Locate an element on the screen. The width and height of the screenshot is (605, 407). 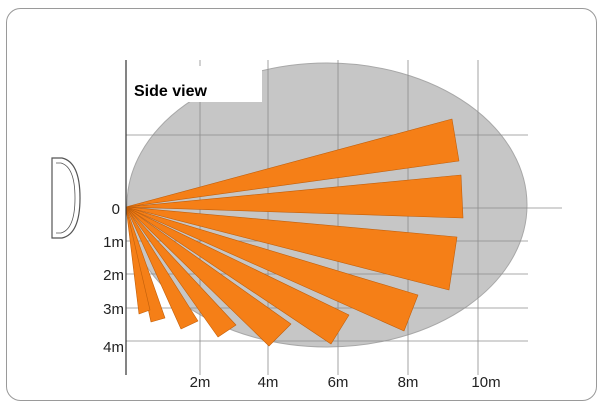
x-tick-label: 10m is located at coordinates (485, 382).